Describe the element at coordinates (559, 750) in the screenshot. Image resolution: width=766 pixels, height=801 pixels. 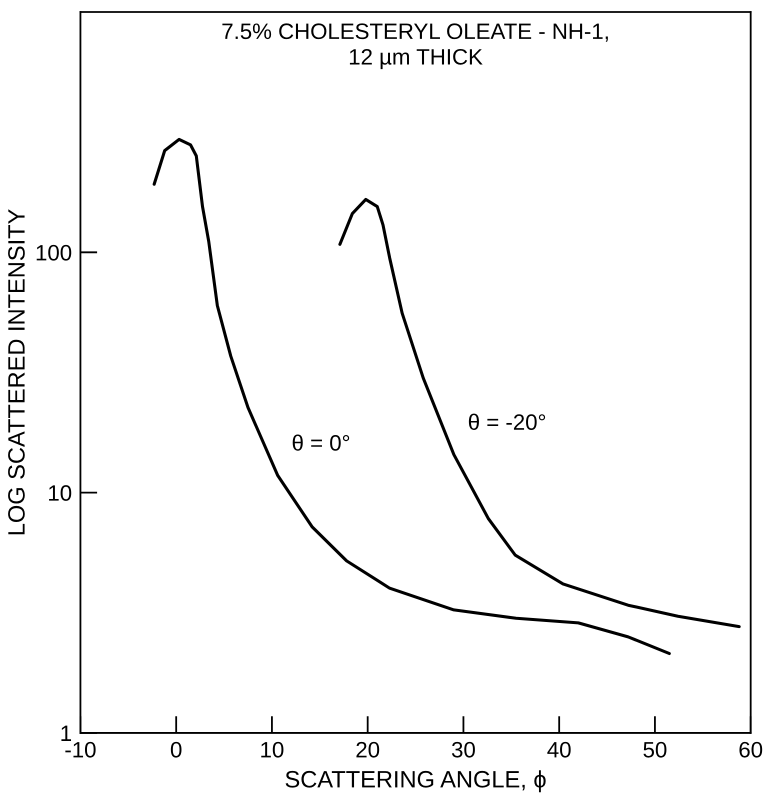
I see `x-tick-label: 40` at that location.